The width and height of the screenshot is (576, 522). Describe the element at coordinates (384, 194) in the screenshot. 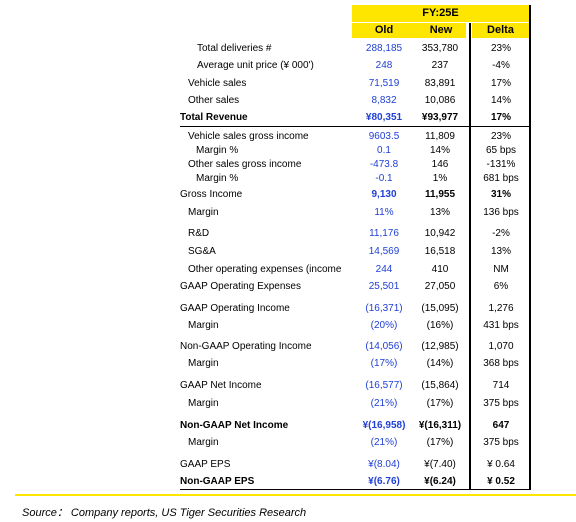

I see `row-old-value: 9,130` at that location.